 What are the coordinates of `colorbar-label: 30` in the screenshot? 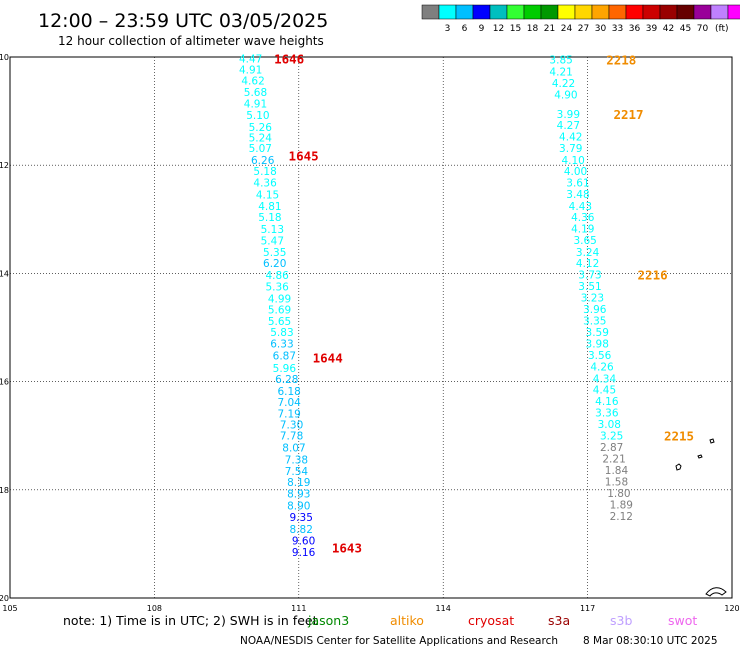 It's located at (601, 29).